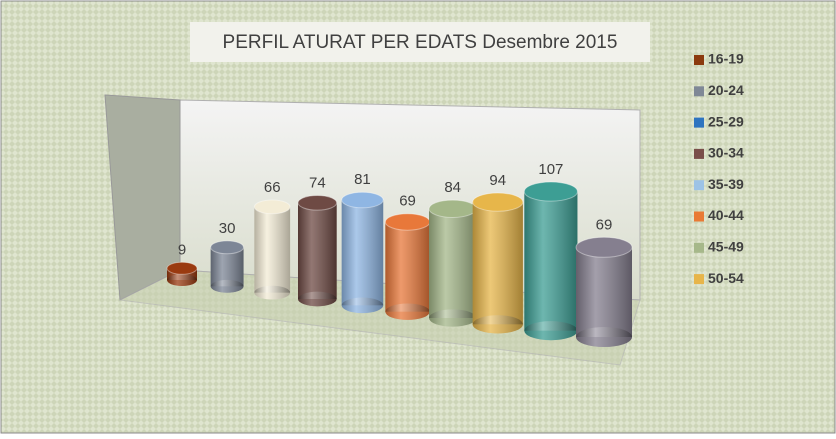 This screenshot has width=836, height=439. Describe the element at coordinates (726, 90) in the screenshot. I see `legend-label: 20-24` at that location.